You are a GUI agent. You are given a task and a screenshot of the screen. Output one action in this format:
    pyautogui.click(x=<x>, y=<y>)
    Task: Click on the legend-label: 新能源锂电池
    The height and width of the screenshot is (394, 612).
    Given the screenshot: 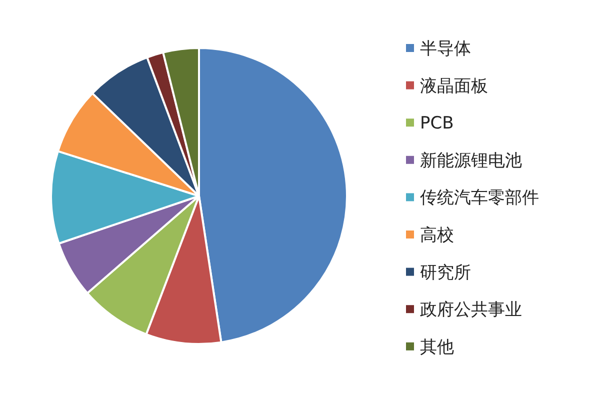 What is the action you would take?
    pyautogui.click(x=471, y=160)
    